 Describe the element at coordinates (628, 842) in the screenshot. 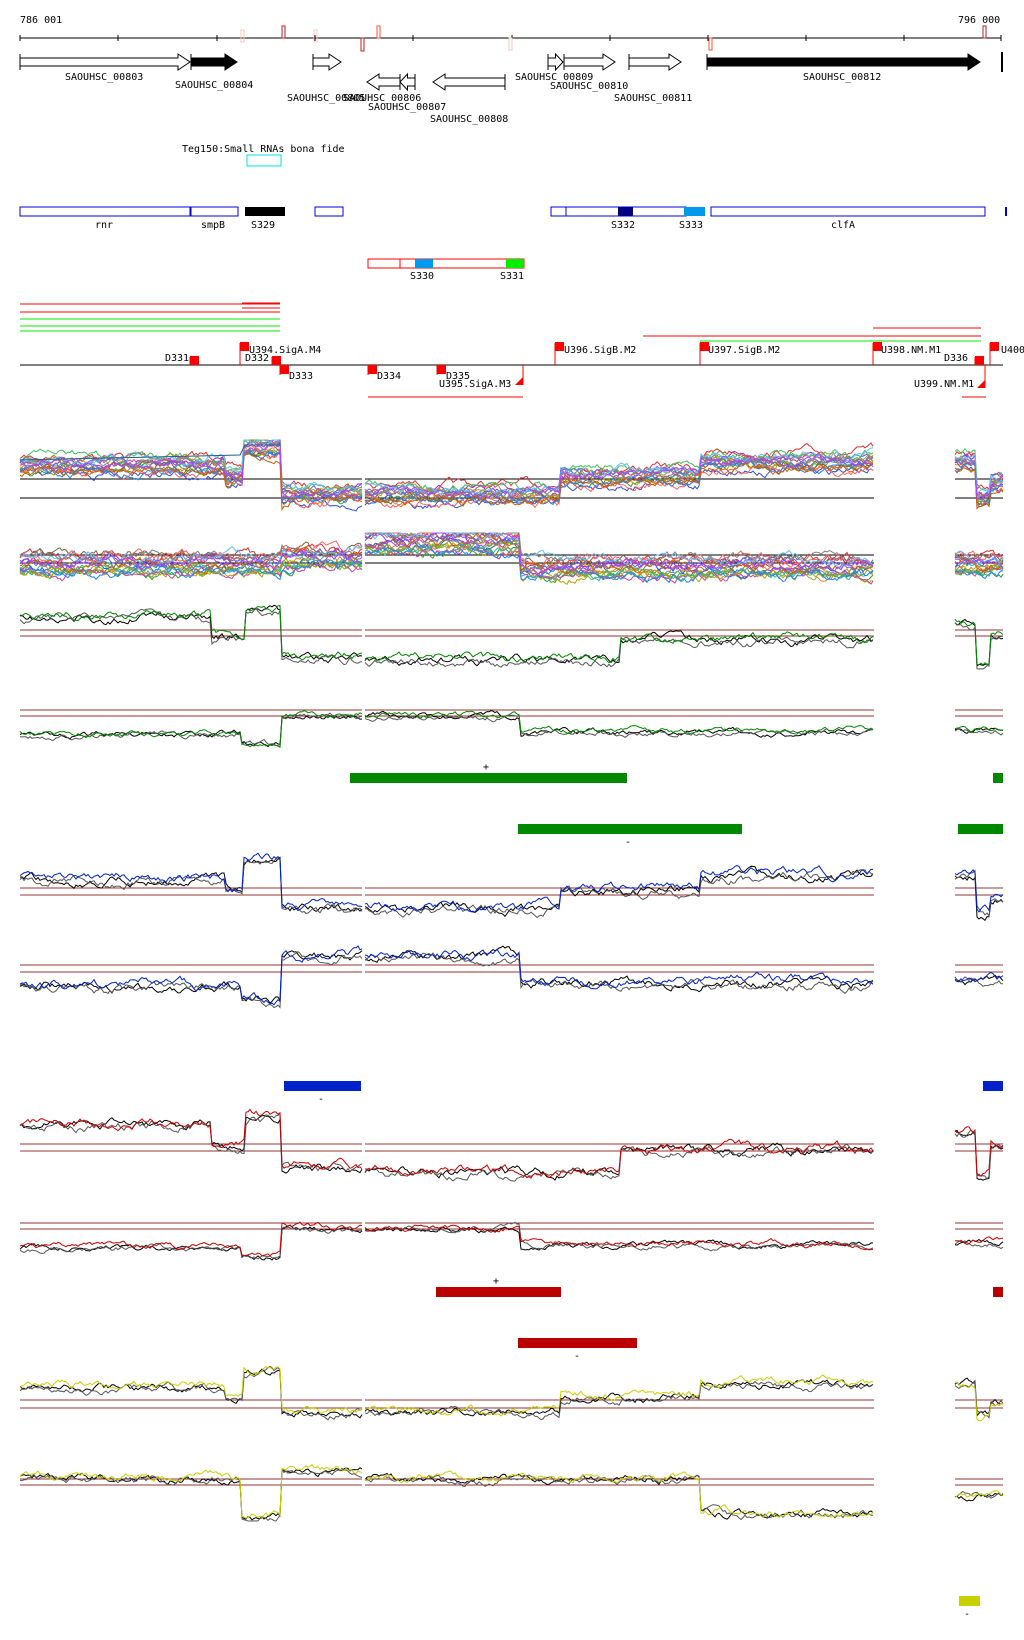

I see `green-minus-label: -` at that location.